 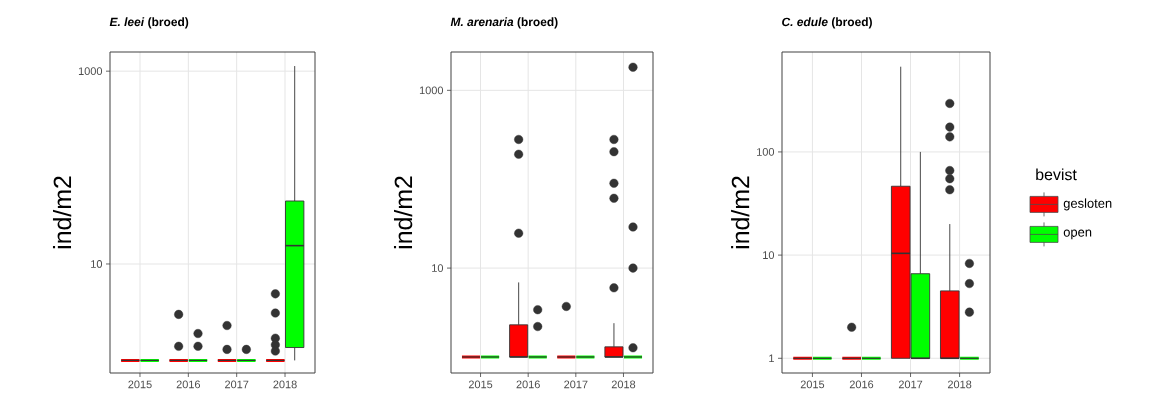 I want to click on y-tick-label: 100, so click(x=766, y=152).